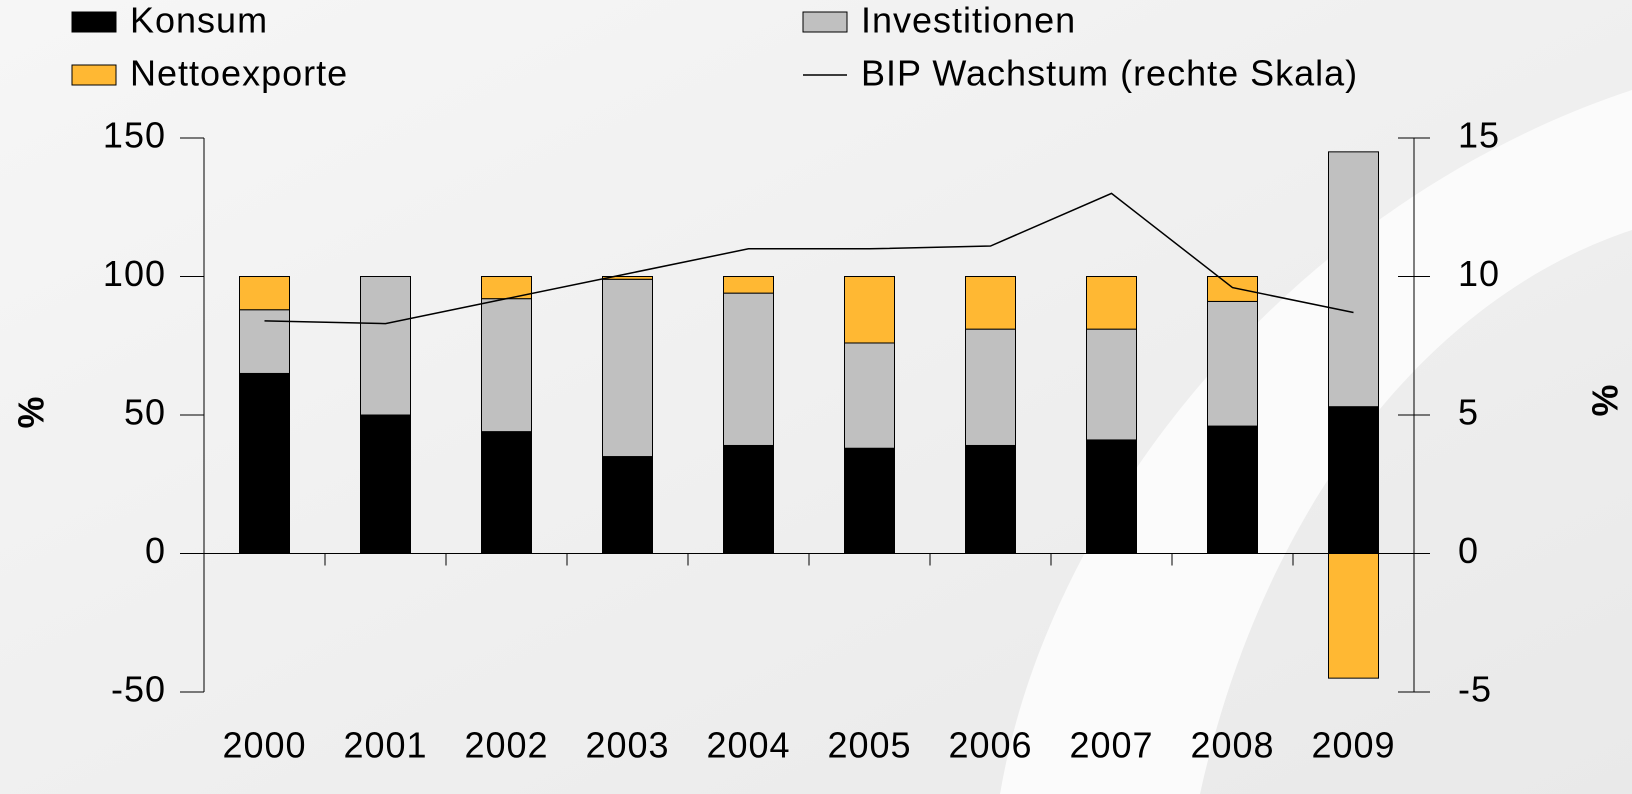 The width and height of the screenshot is (1632, 794). Describe the element at coordinates (138, 689) in the screenshot. I see `y-tick-label: -50` at that location.